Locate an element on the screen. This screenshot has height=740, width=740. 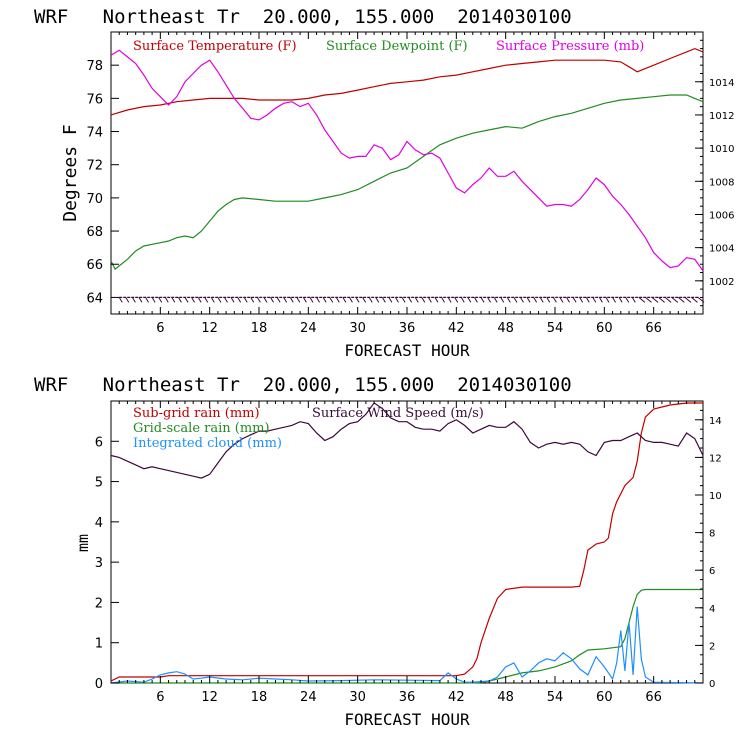
chart2-ytick-label: 1 is located at coordinates (99, 644).